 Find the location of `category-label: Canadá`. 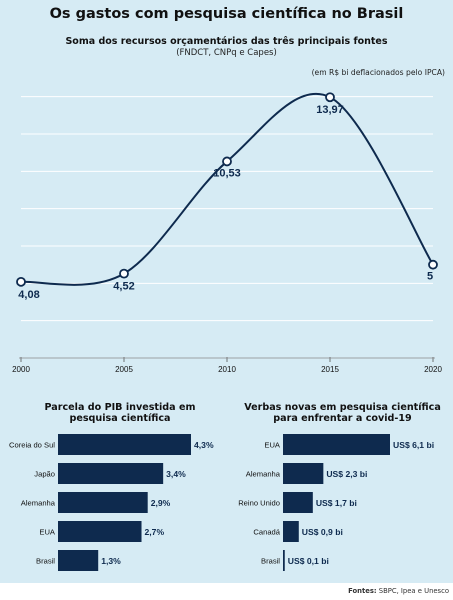

category-label: Canadá is located at coordinates (266, 532).